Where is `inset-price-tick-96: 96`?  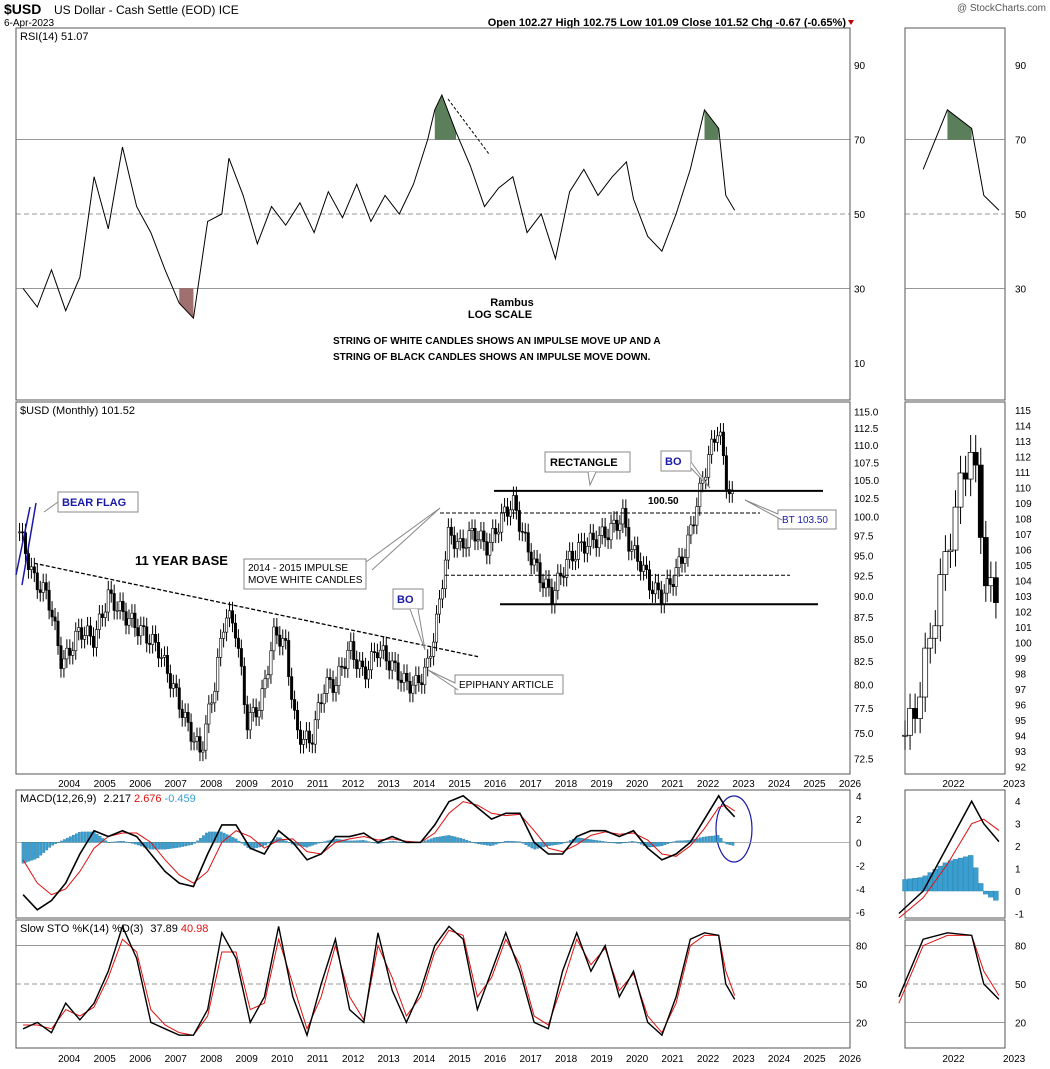
inset-price-tick-96: 96 is located at coordinates (1021, 705).